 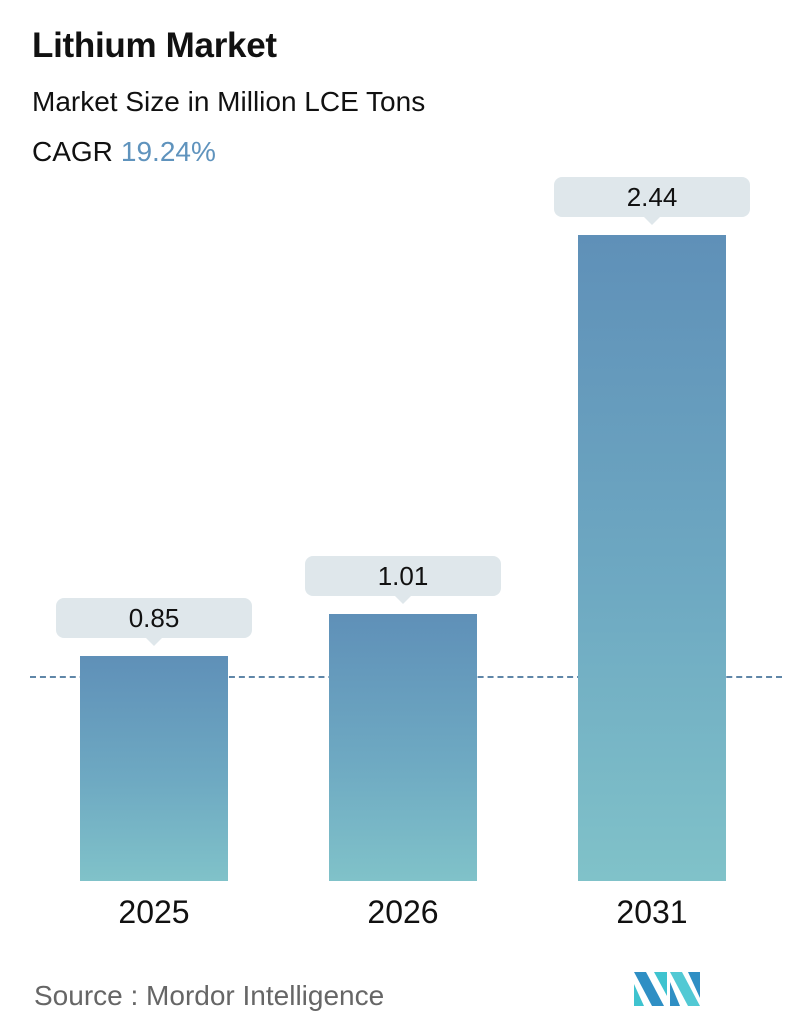 I want to click on x-axis-label: 2026, so click(x=403, y=912).